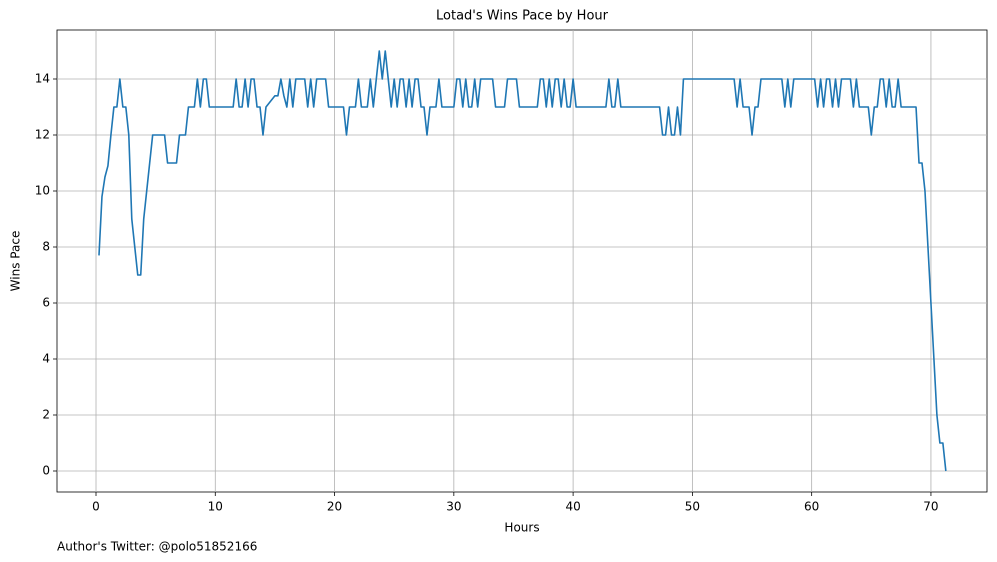 The image size is (997, 562). What do you see at coordinates (572, 507) in the screenshot?
I see `x-tick-label: 40` at bounding box center [572, 507].